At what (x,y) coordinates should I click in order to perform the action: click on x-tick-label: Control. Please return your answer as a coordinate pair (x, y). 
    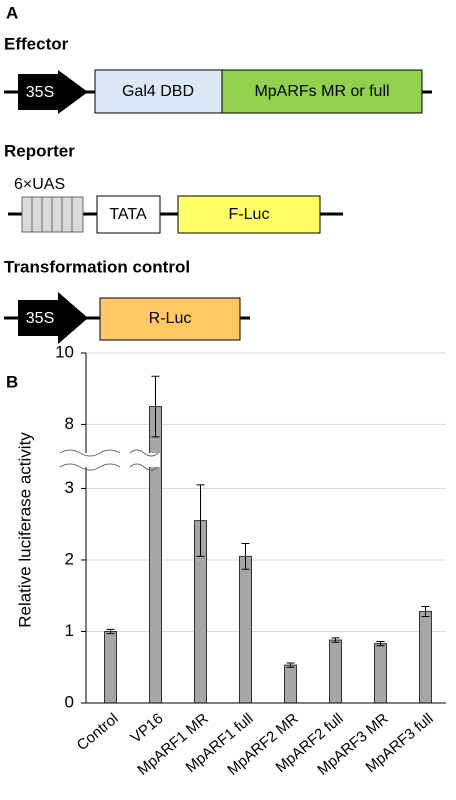
    Looking at the image, I should click on (98, 732).